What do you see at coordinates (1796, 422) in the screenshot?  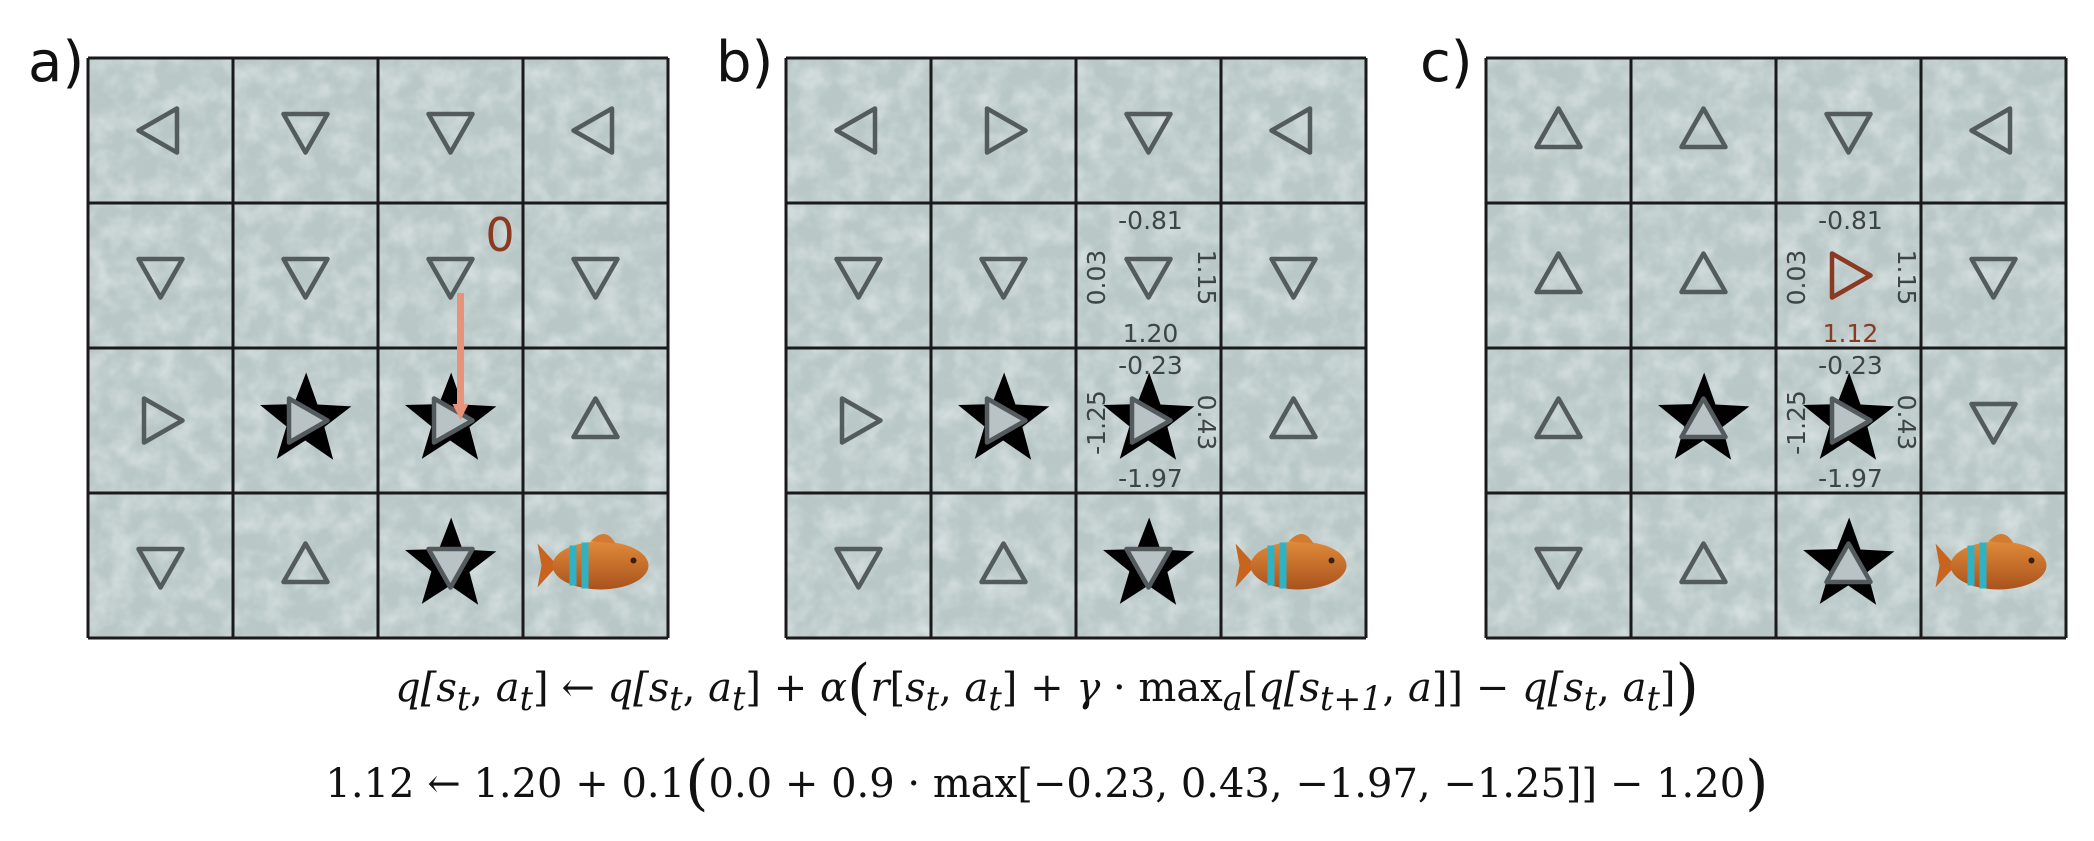 I see `q-value-left: -1.25` at bounding box center [1796, 422].